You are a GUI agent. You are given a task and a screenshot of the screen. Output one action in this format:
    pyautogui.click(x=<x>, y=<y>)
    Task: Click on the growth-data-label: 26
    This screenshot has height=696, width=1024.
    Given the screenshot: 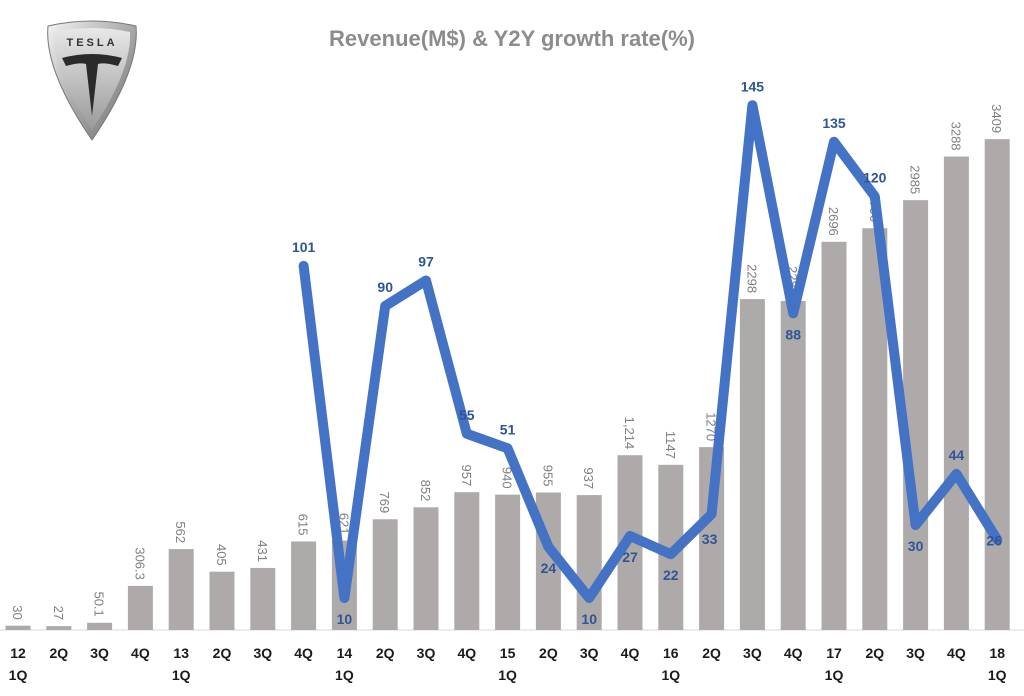 What is the action you would take?
    pyautogui.click(x=994, y=541)
    